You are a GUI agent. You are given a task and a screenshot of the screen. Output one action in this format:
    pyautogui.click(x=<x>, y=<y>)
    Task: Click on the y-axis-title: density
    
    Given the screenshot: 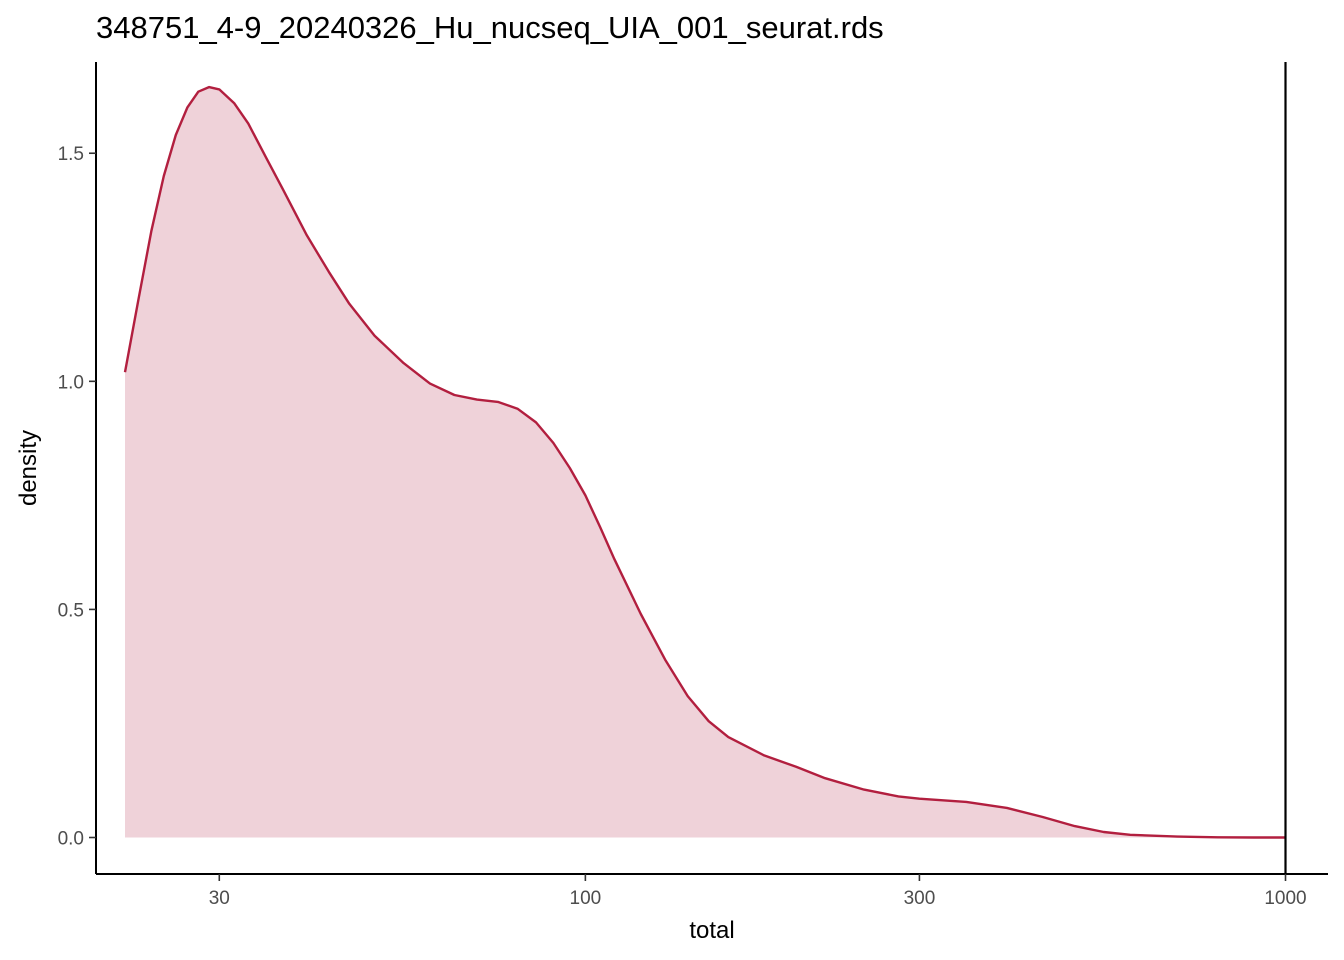 What is the action you would take?
    pyautogui.click(x=28, y=468)
    